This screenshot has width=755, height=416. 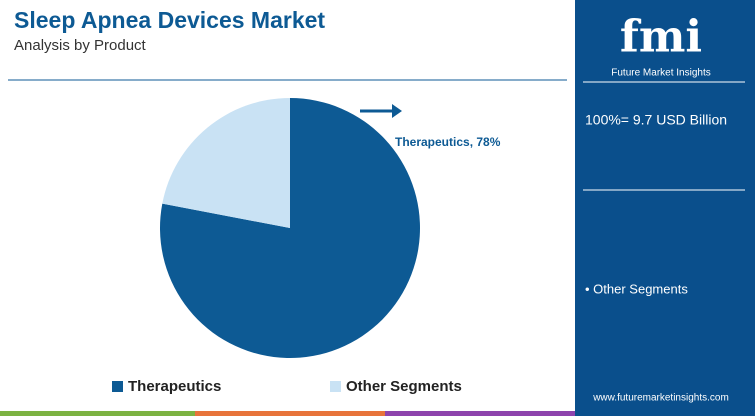 What do you see at coordinates (636, 288) in the screenshot?
I see `panel-note: • Other Segments` at bounding box center [636, 288].